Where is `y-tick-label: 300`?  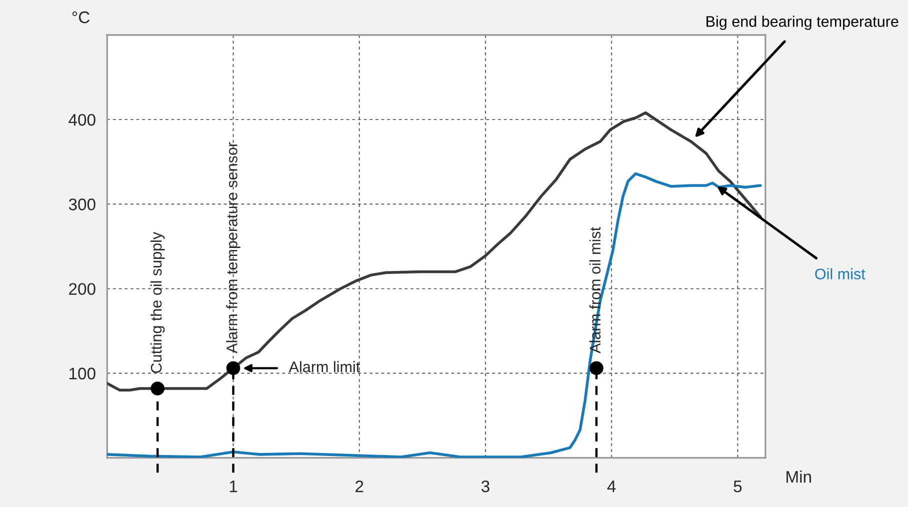 y-tick-label: 300 is located at coordinates (82, 204).